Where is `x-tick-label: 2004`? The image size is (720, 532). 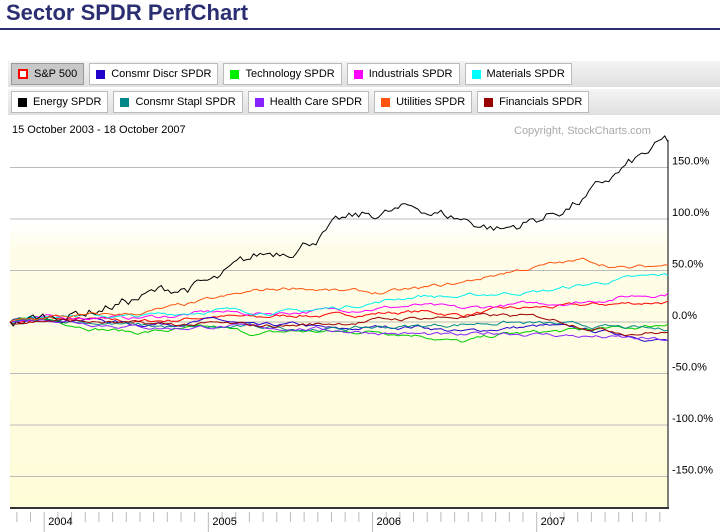 x-tick-label: 2004 is located at coordinates (60, 522).